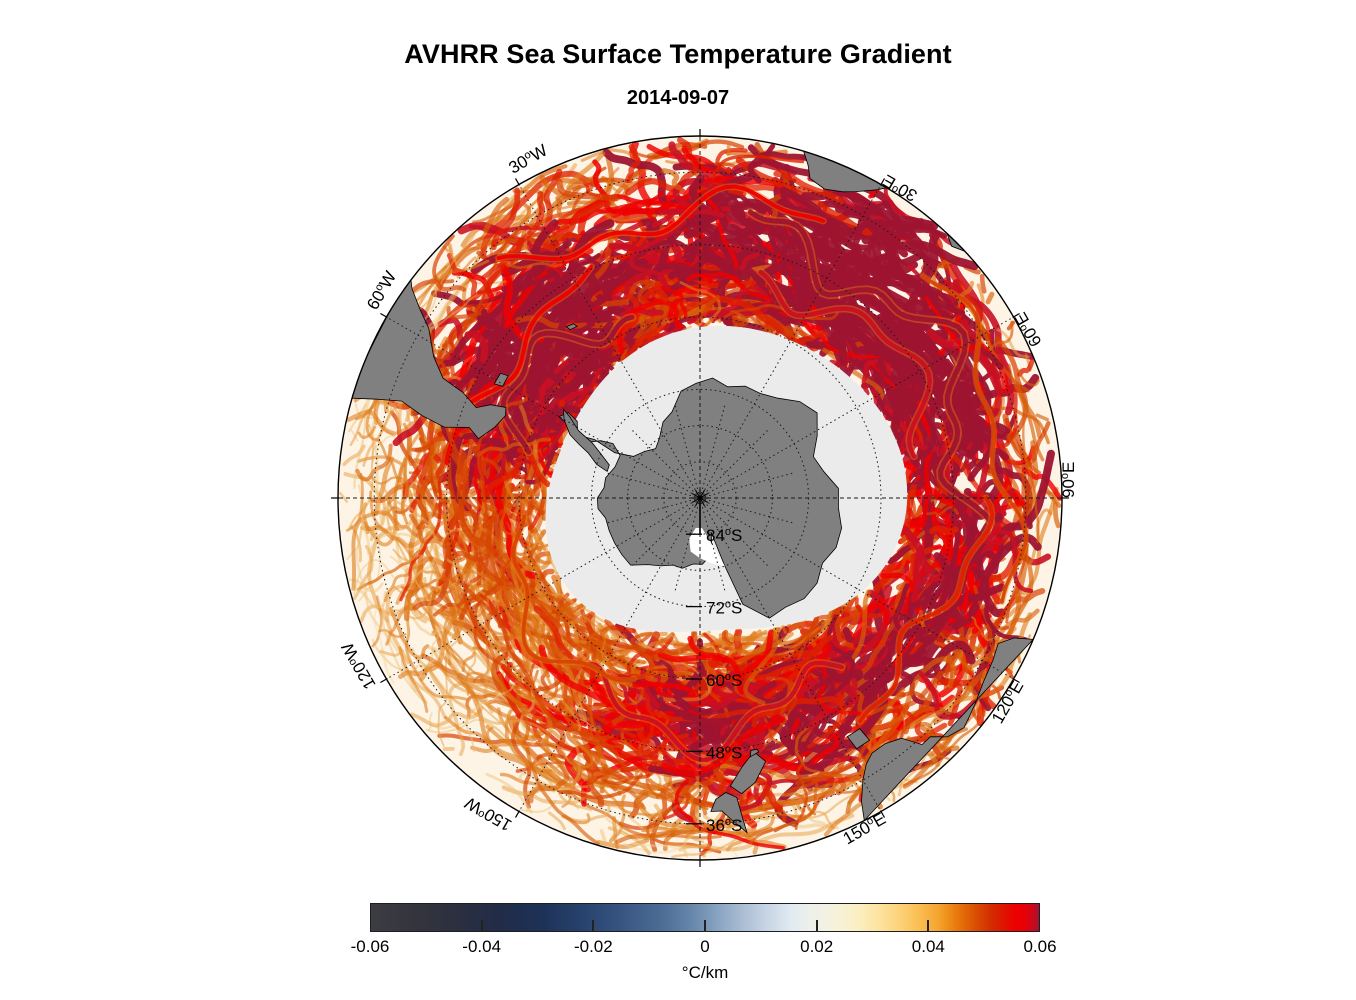  Describe the element at coordinates (482, 946) in the screenshot. I see `colorbar-tick-label: -0.04` at that location.